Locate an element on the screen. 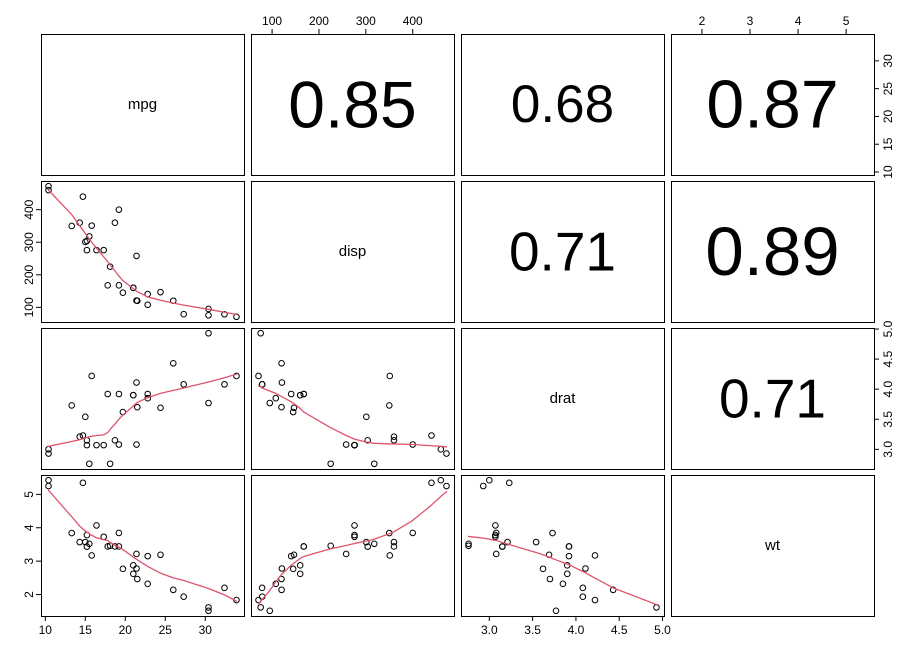  axis-tick-label-bottom-mpg: 30 is located at coordinates (206, 630).